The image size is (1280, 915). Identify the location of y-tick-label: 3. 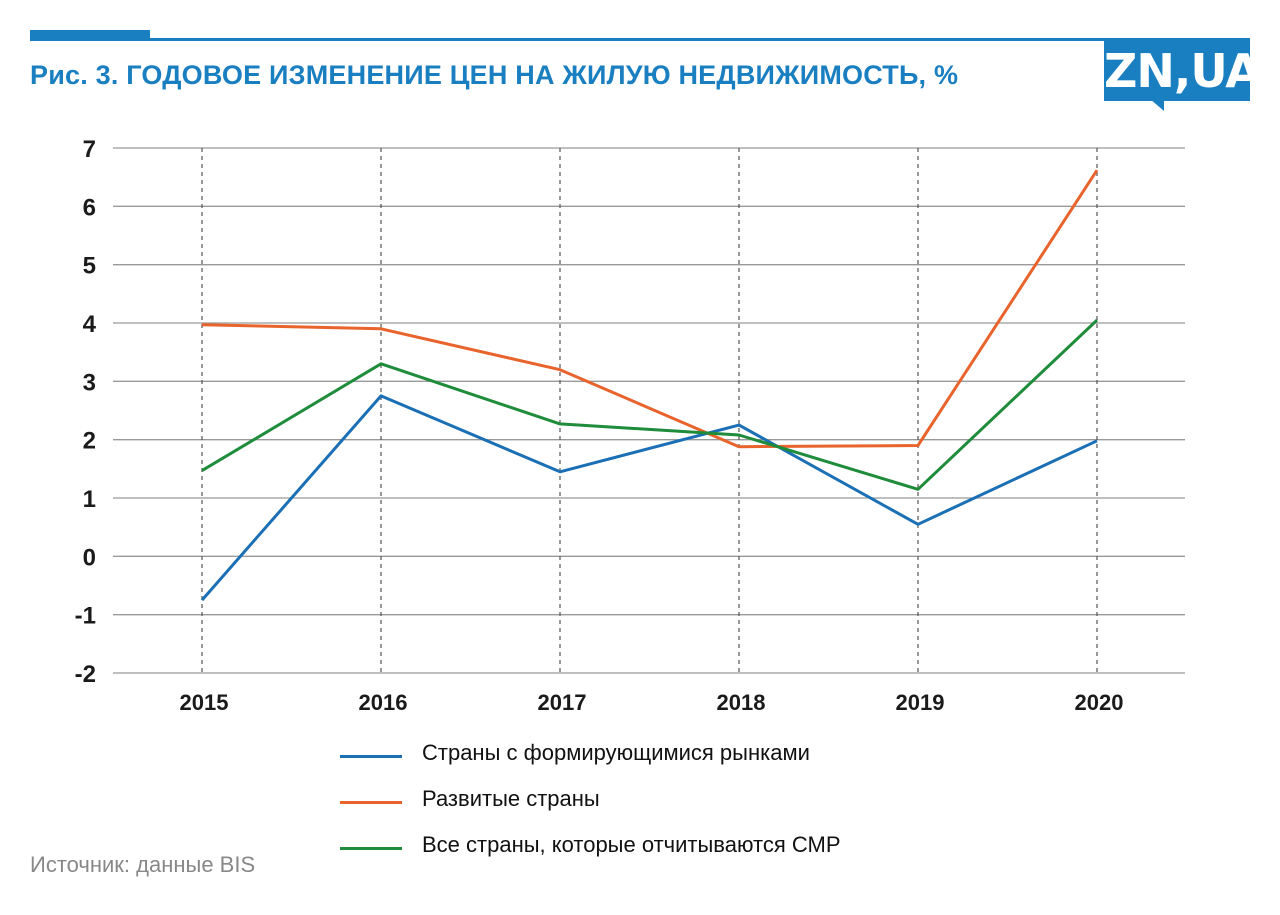
(89, 382).